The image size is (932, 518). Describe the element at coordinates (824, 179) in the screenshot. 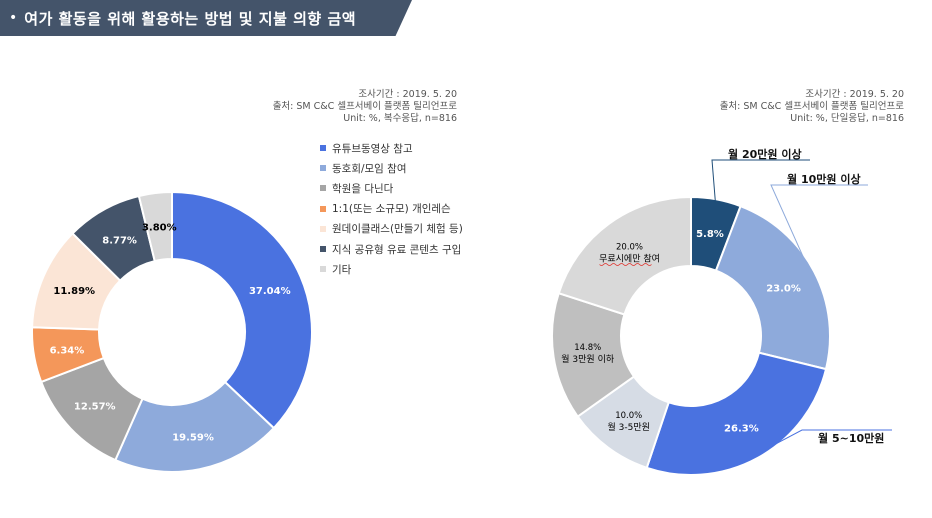

I see `callout-label: 월 10만원 이상` at that location.